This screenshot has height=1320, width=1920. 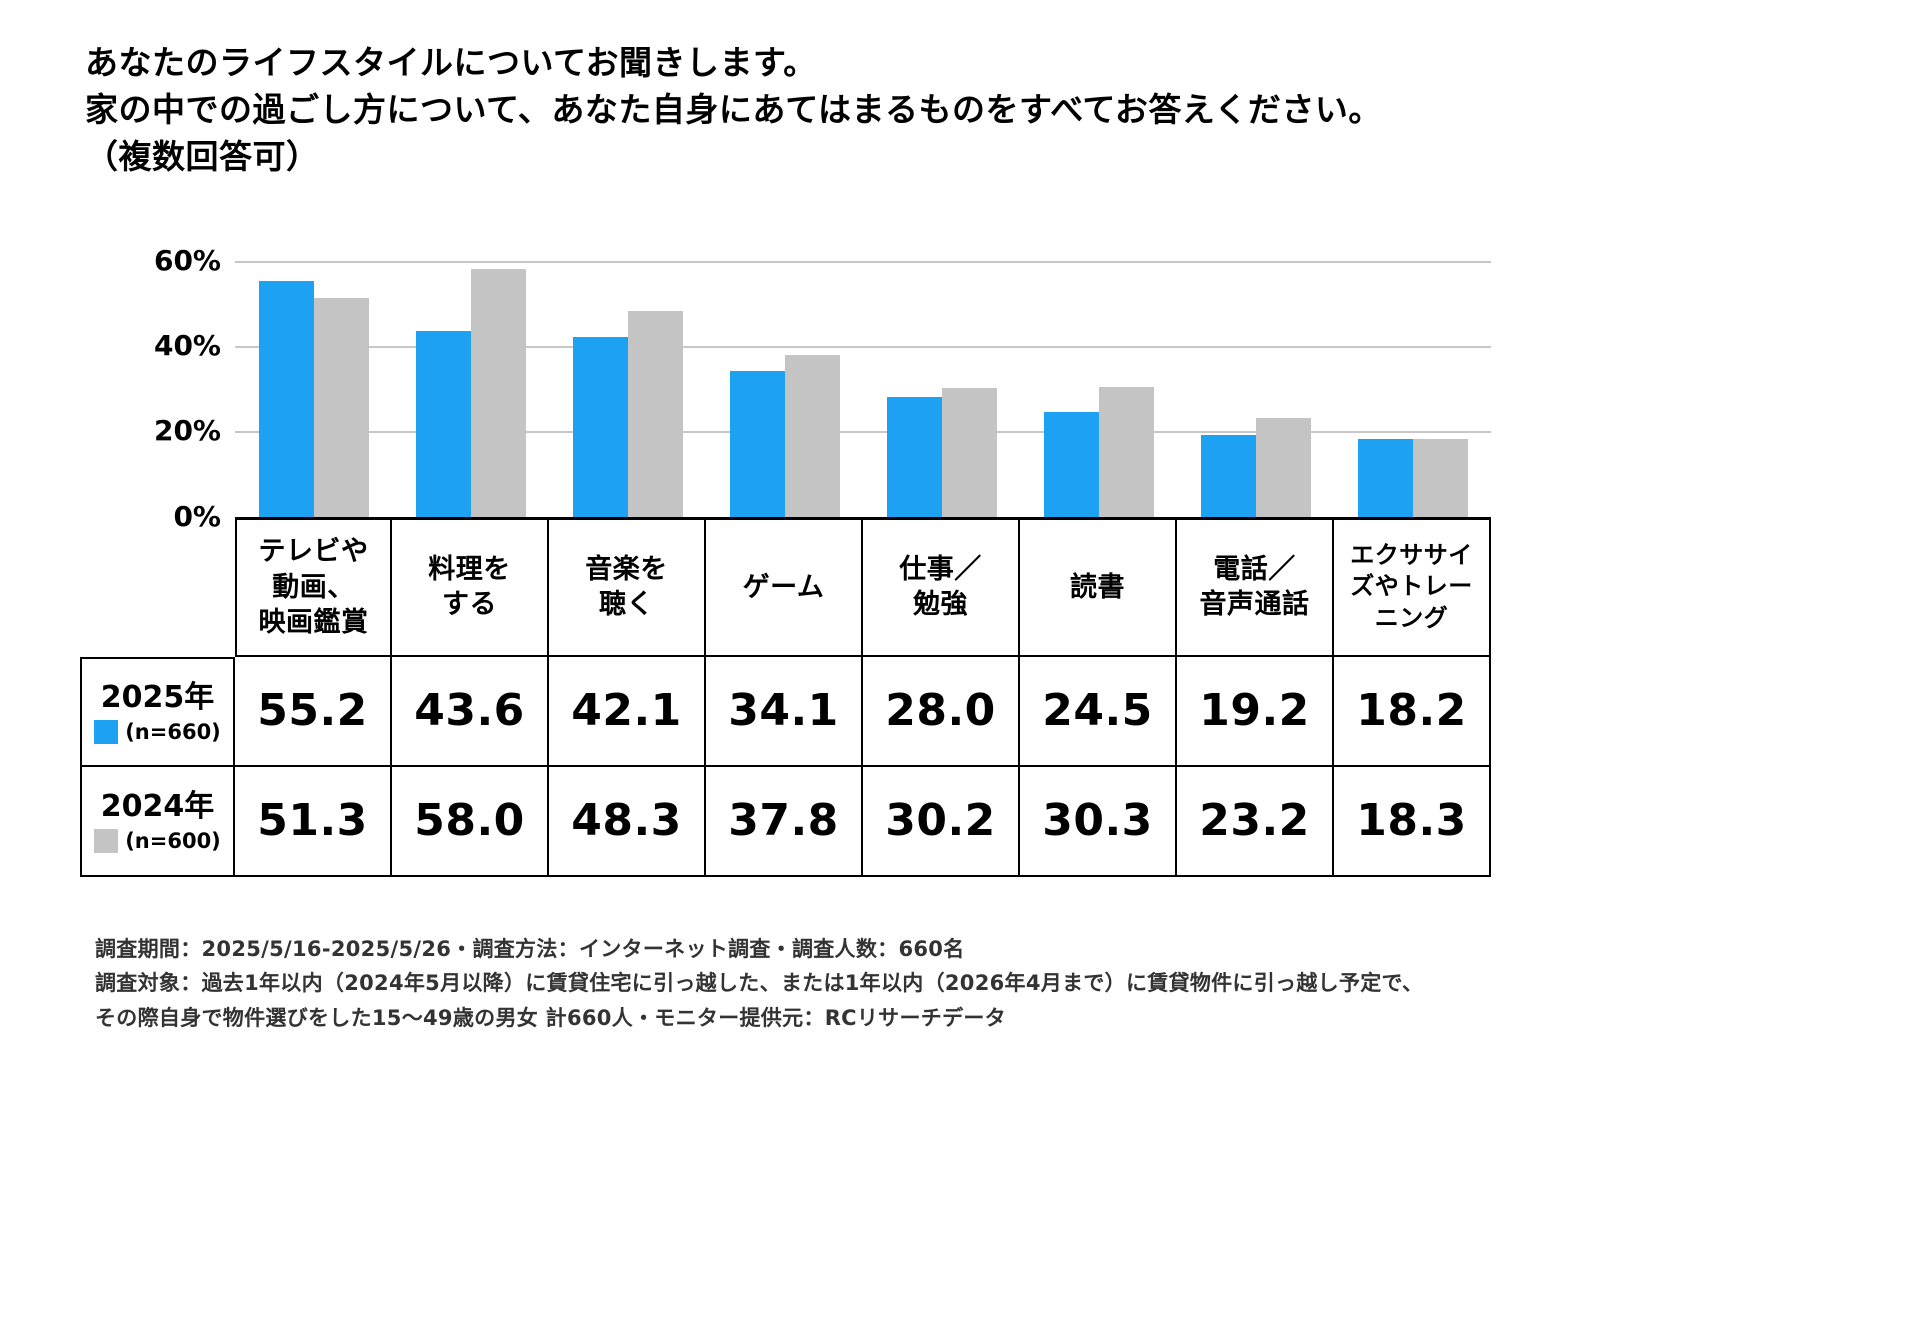 What do you see at coordinates (1098, 821) in the screenshot?
I see `value-cell: 30.3` at bounding box center [1098, 821].